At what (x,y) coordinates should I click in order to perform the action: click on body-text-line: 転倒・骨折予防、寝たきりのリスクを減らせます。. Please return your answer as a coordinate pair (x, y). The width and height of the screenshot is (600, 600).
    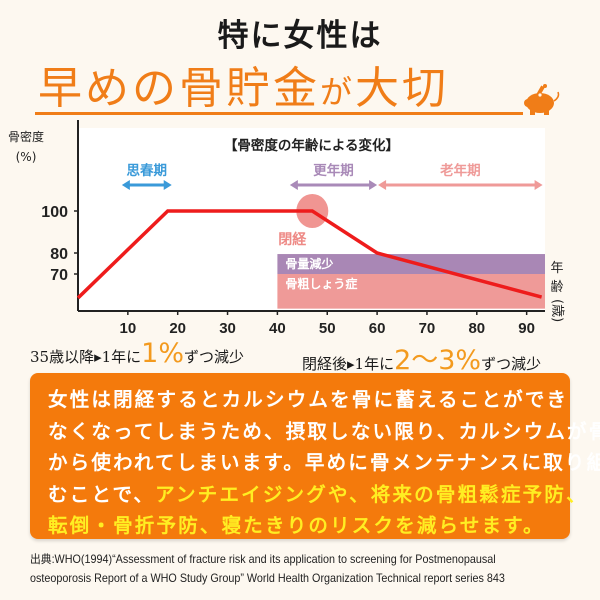
    Looking at the image, I should click on (296, 523).